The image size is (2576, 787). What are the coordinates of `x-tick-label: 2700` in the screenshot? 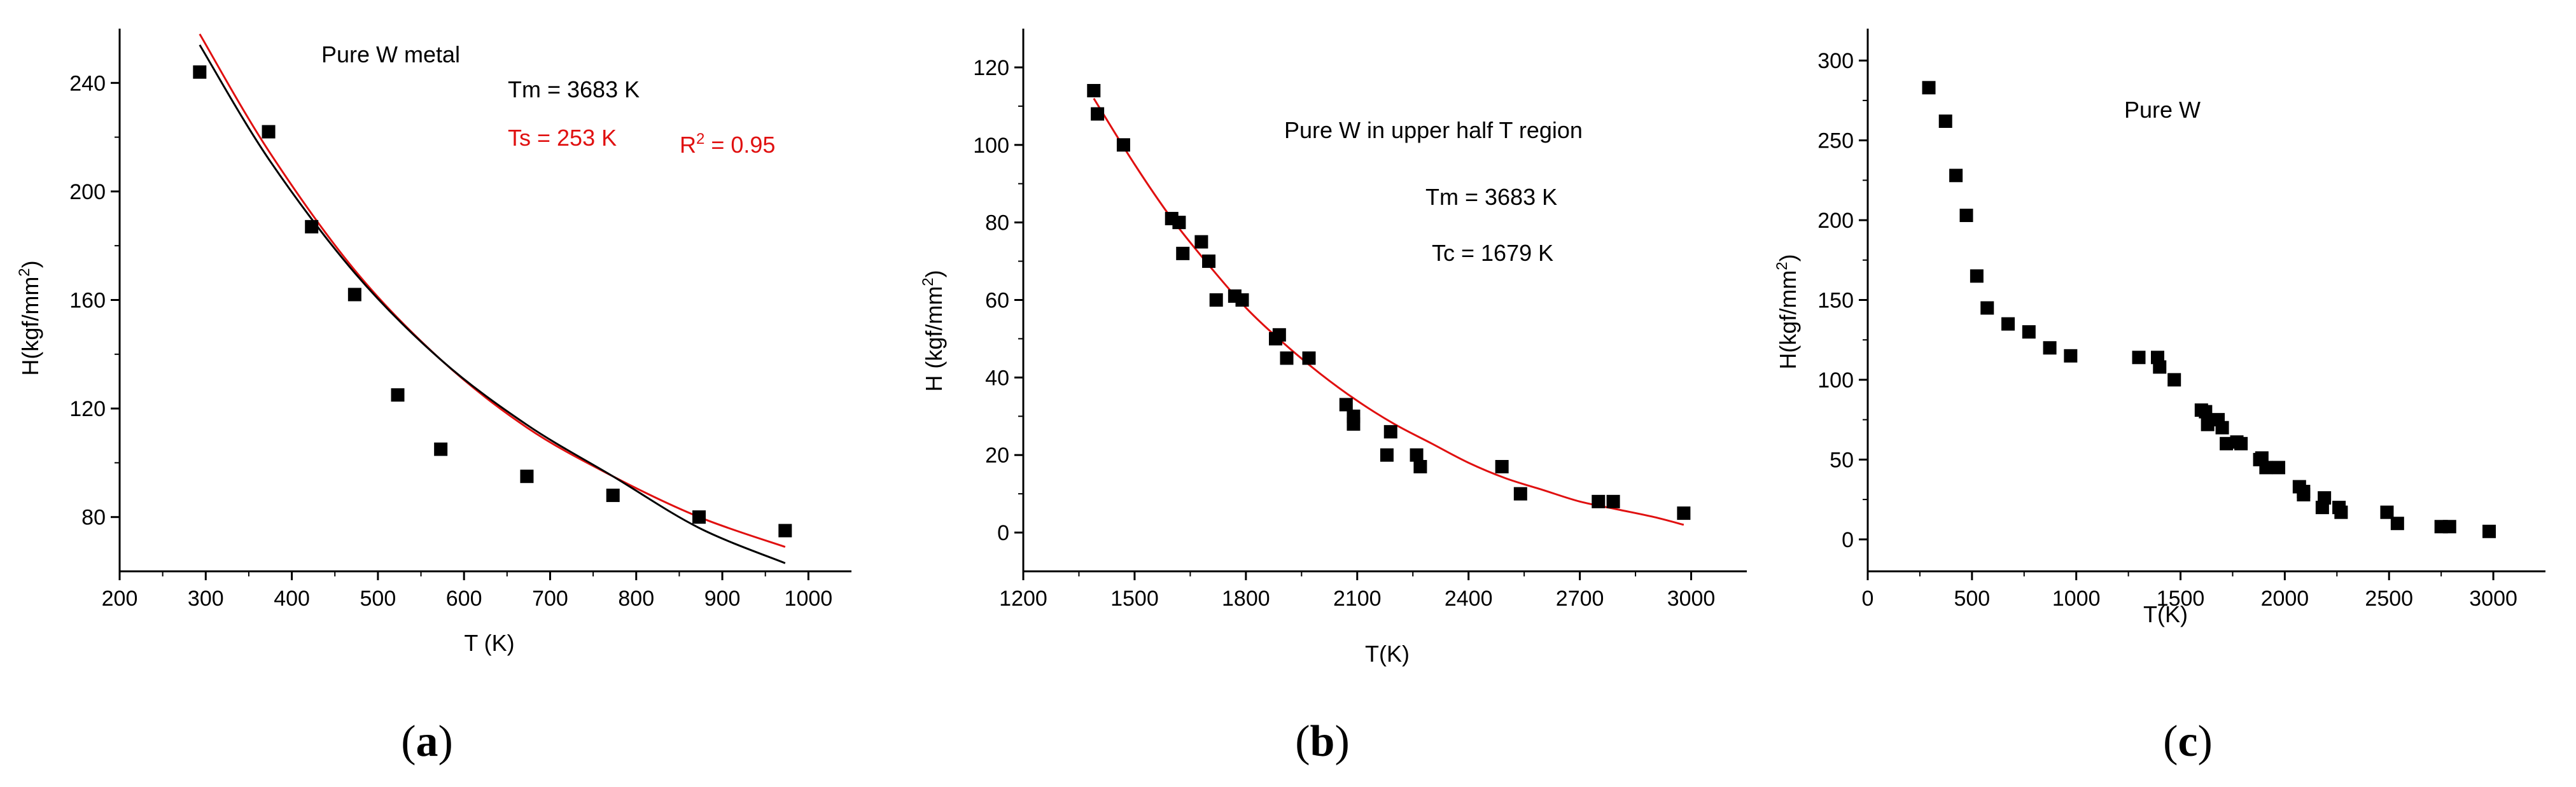 It's located at (1580, 599).